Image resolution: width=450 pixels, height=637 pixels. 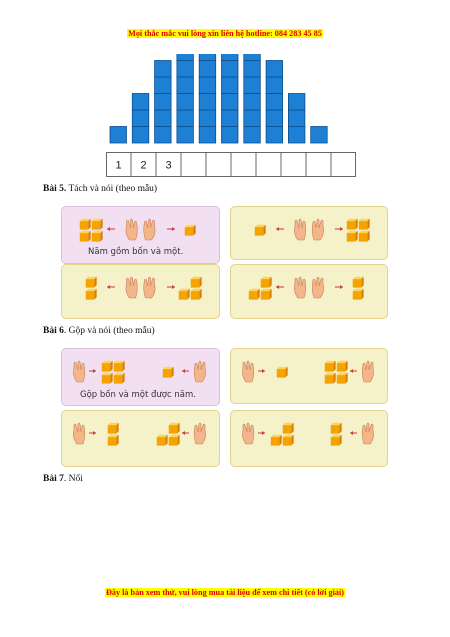 I want to click on table-cell-number: 1, so click(x=118, y=166).